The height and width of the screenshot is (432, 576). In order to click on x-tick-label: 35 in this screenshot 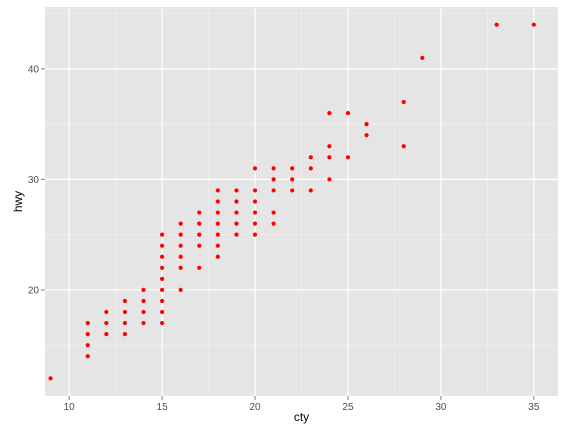, I will do `click(534, 407)`.